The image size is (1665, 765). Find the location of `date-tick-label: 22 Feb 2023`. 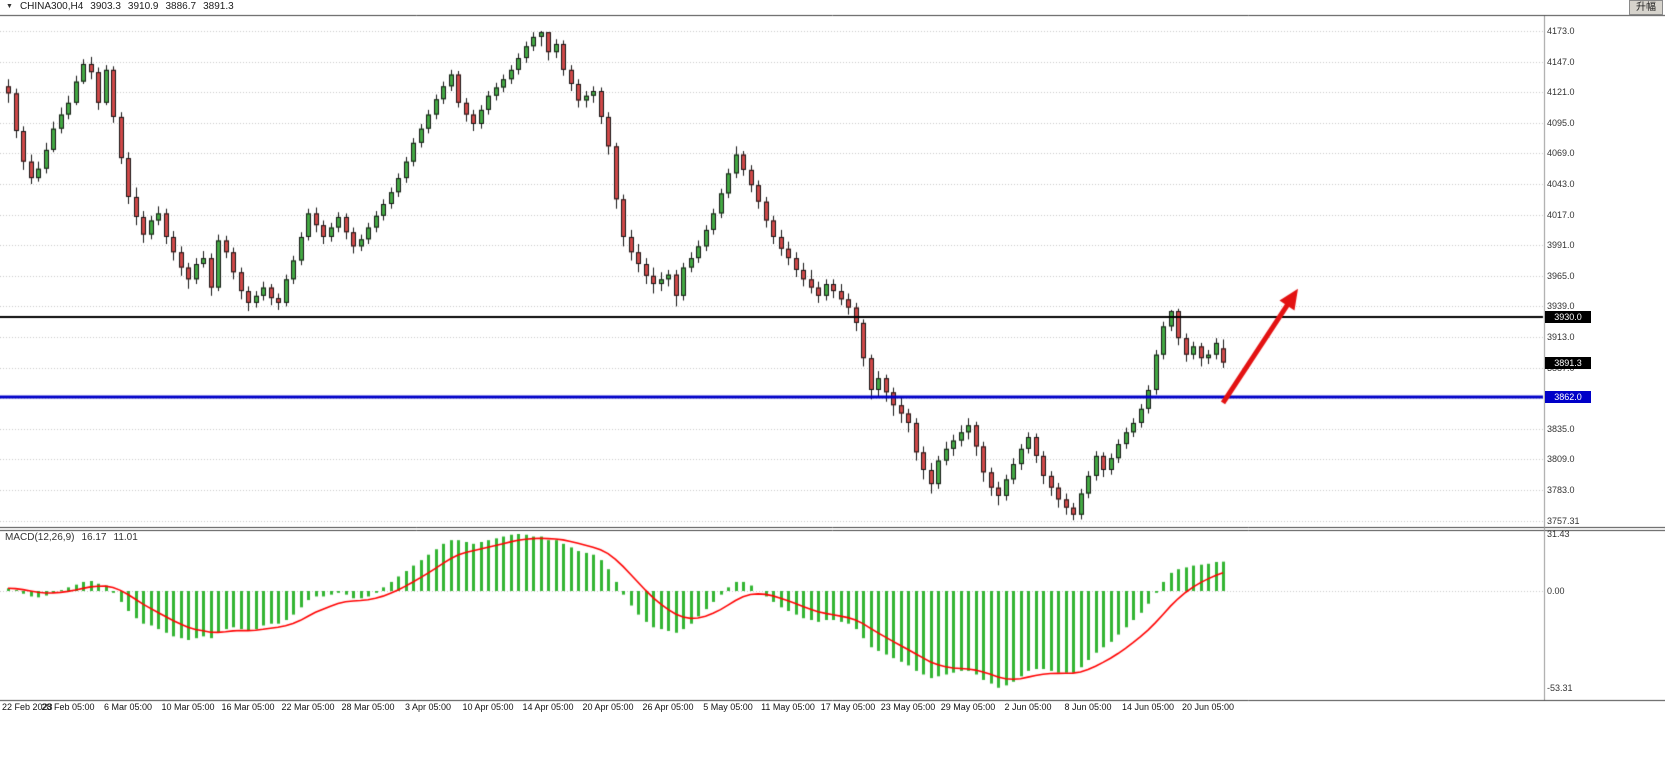

date-tick-label: 22 Feb 2023 is located at coordinates (27, 707).